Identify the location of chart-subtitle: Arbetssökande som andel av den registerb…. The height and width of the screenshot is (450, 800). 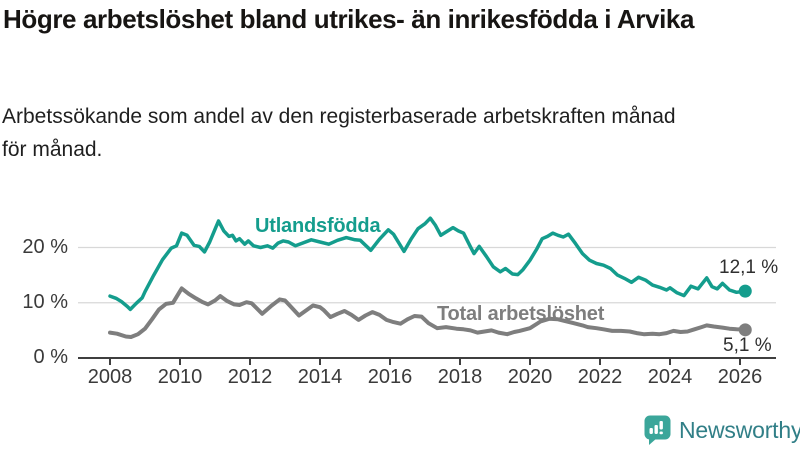
(339, 133).